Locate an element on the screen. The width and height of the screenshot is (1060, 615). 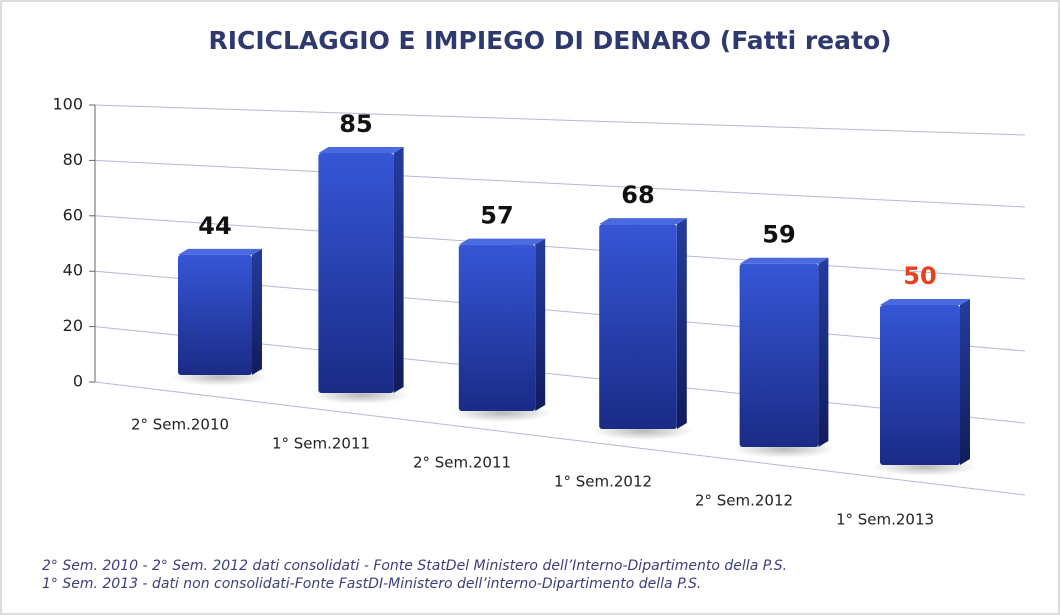
value-label: 44 is located at coordinates (214, 226).